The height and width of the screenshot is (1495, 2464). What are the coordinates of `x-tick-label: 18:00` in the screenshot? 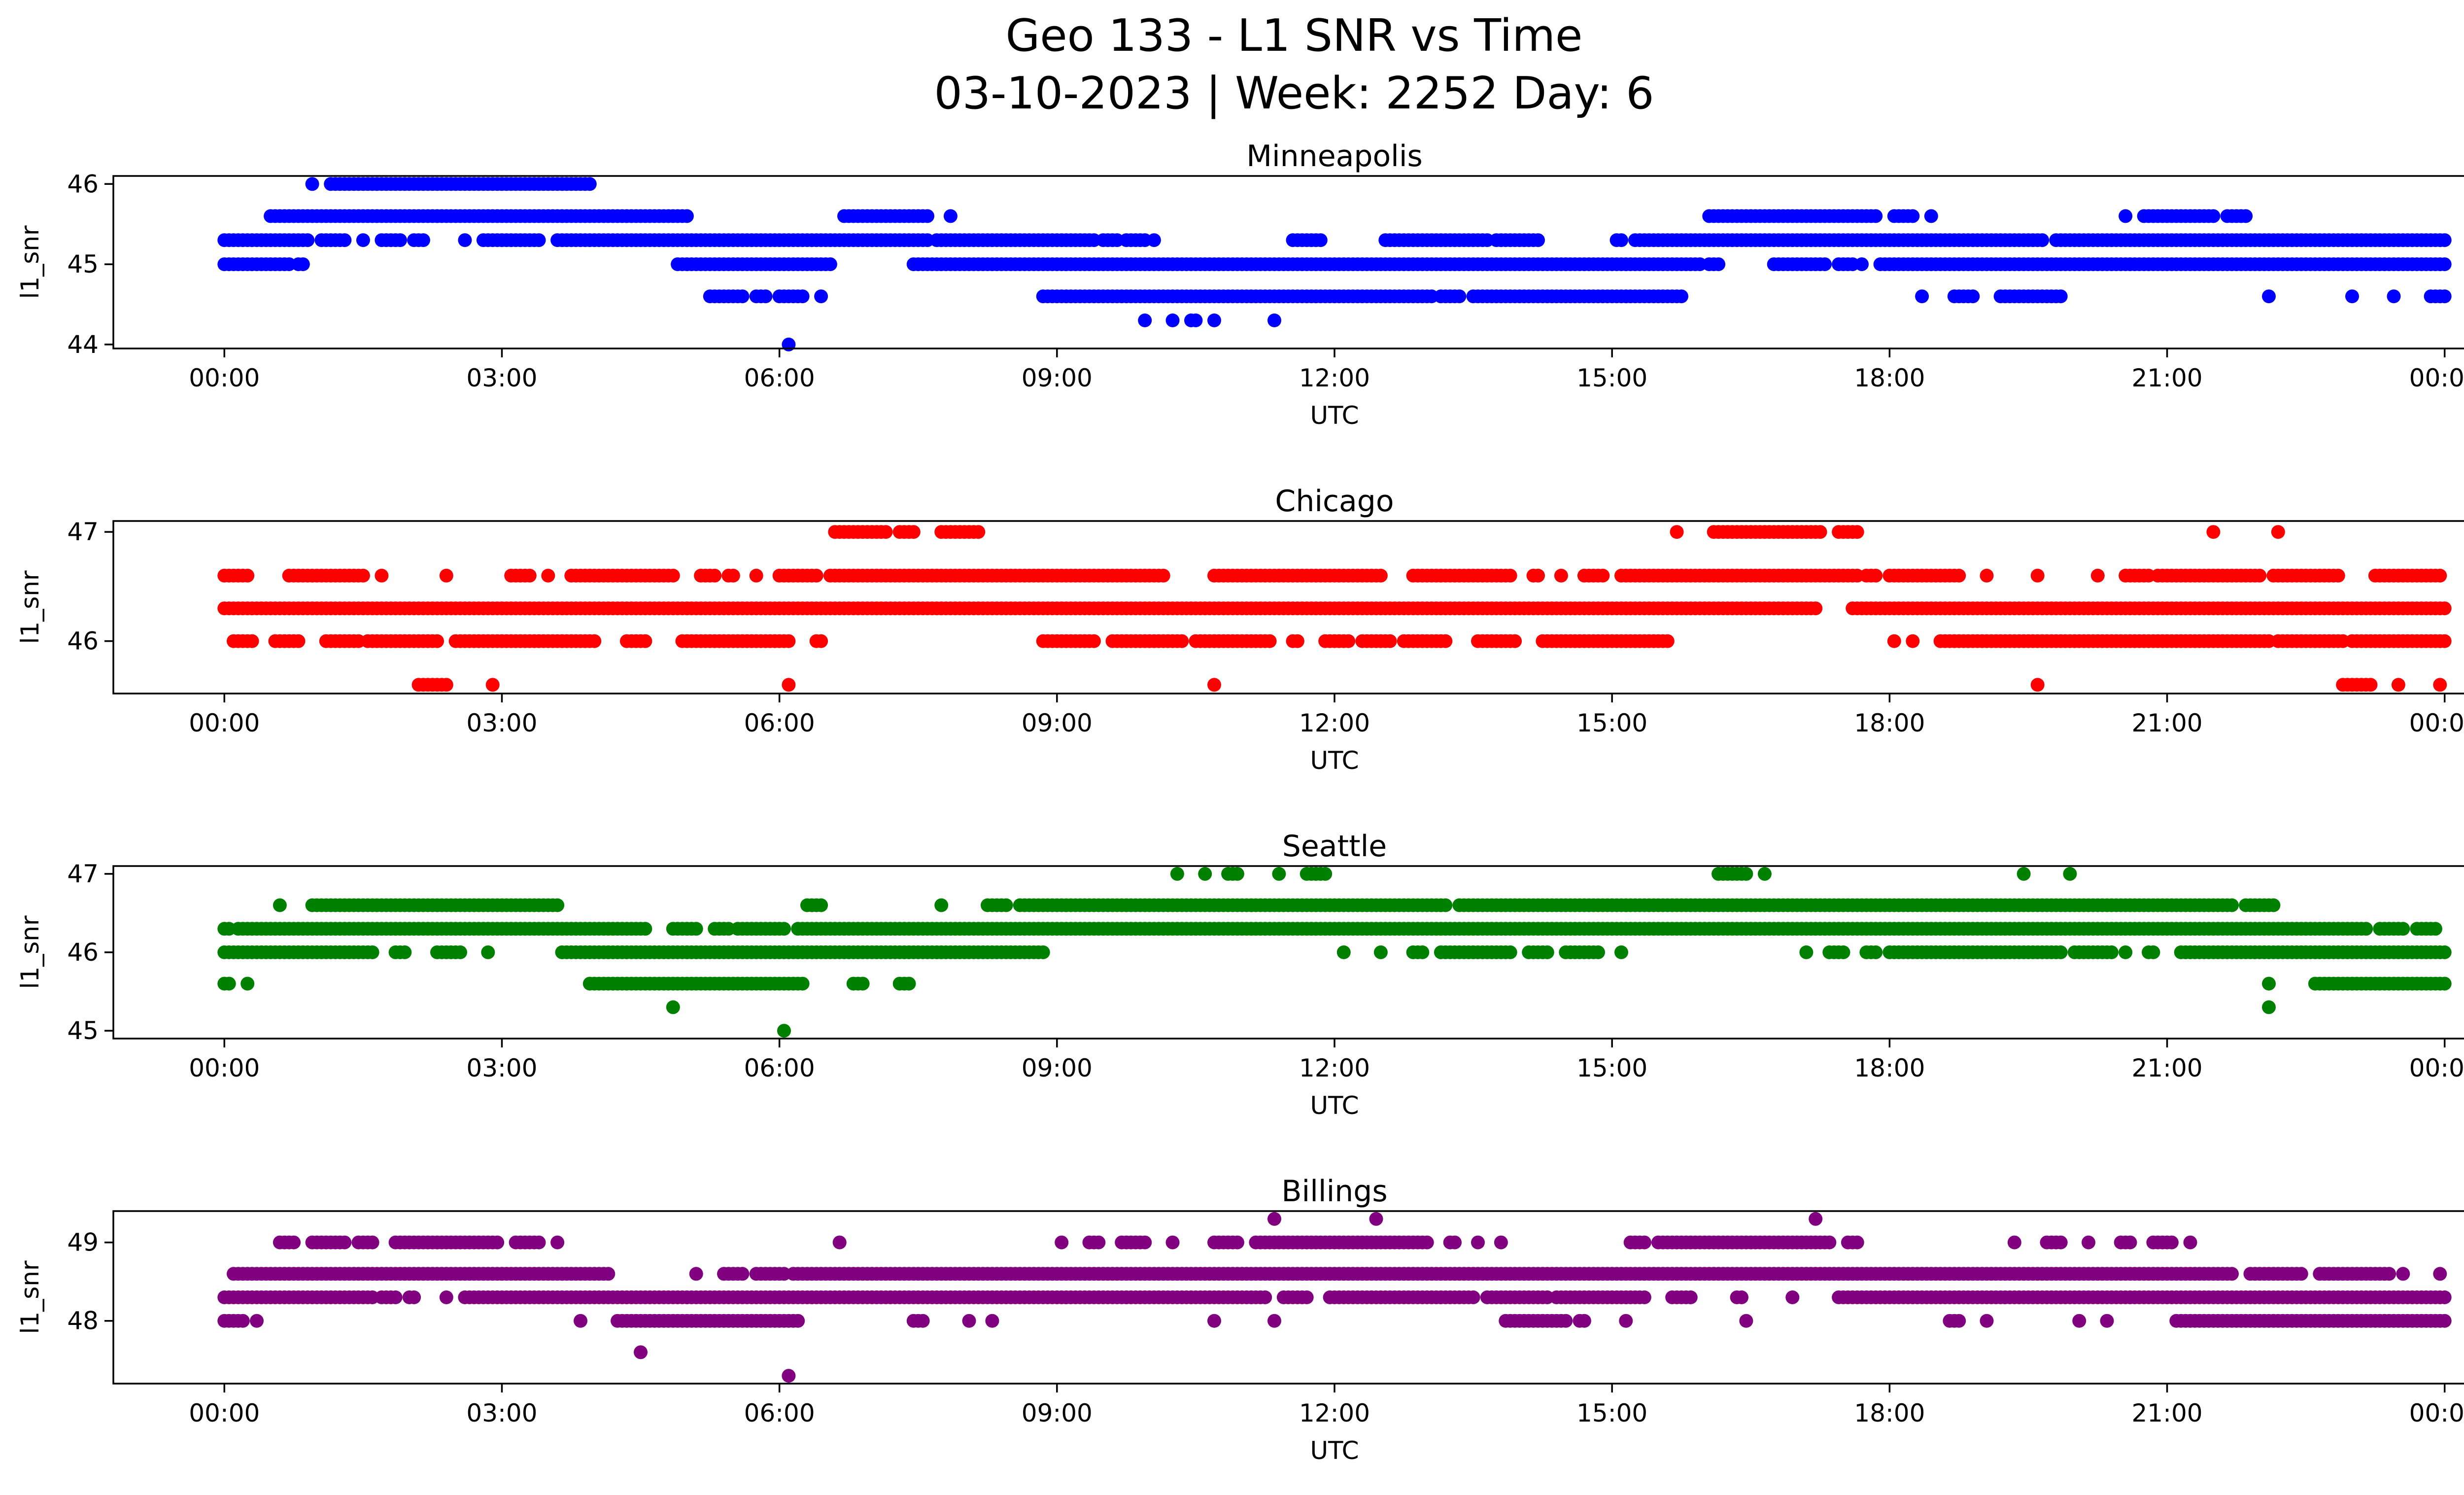 It's located at (1889, 1413).